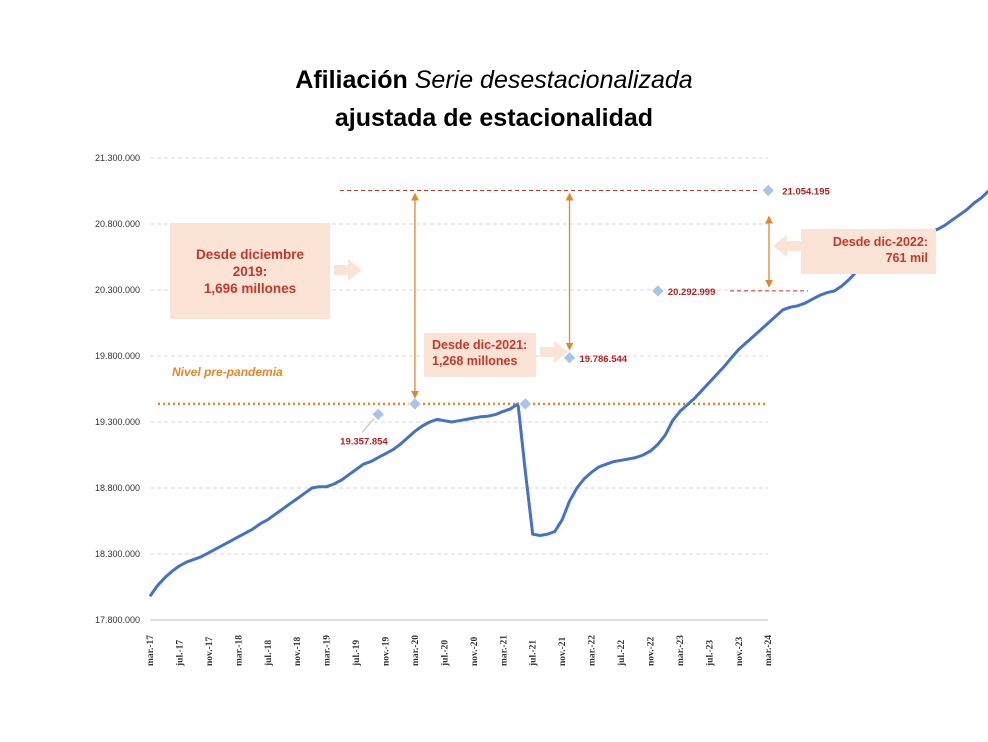 This screenshot has height=742, width=988. What do you see at coordinates (117, 356) in the screenshot?
I see `y-tick-label: 19.800.000` at bounding box center [117, 356].